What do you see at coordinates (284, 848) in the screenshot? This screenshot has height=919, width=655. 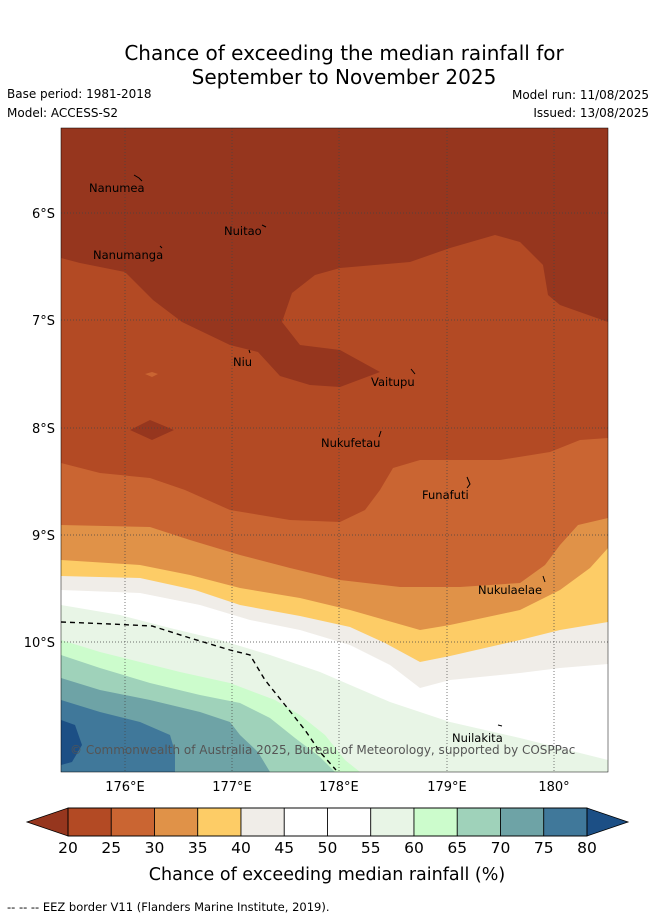 I see `colorbar-tick-label: 45` at bounding box center [284, 848].